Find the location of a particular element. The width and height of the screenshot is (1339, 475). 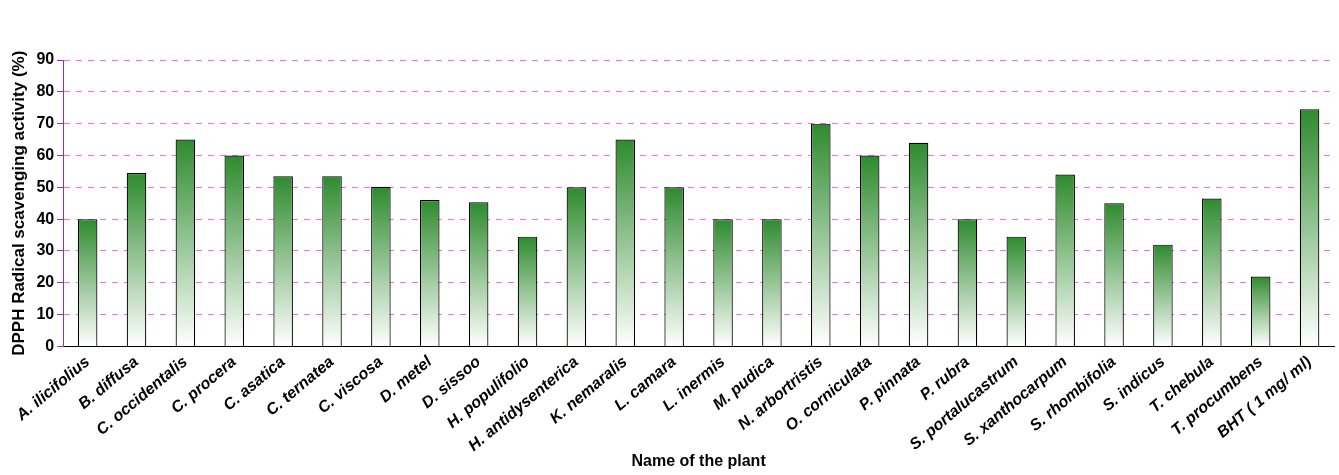

y-tick-label: 40 is located at coordinates (45, 218).